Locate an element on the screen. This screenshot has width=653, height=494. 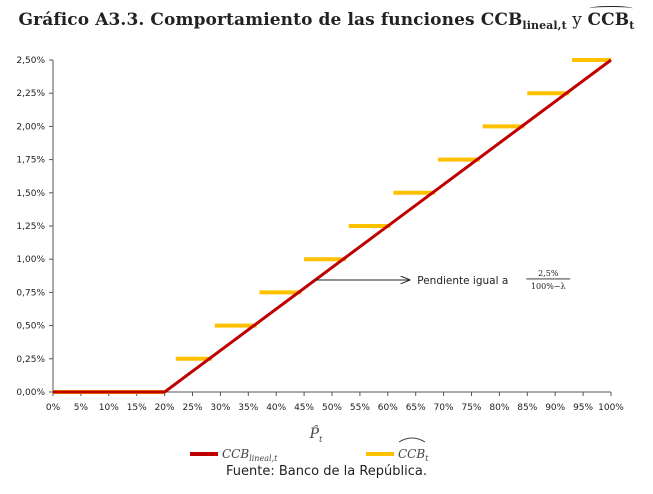
y-tick-label: 0,75% is located at coordinates (30, 293).